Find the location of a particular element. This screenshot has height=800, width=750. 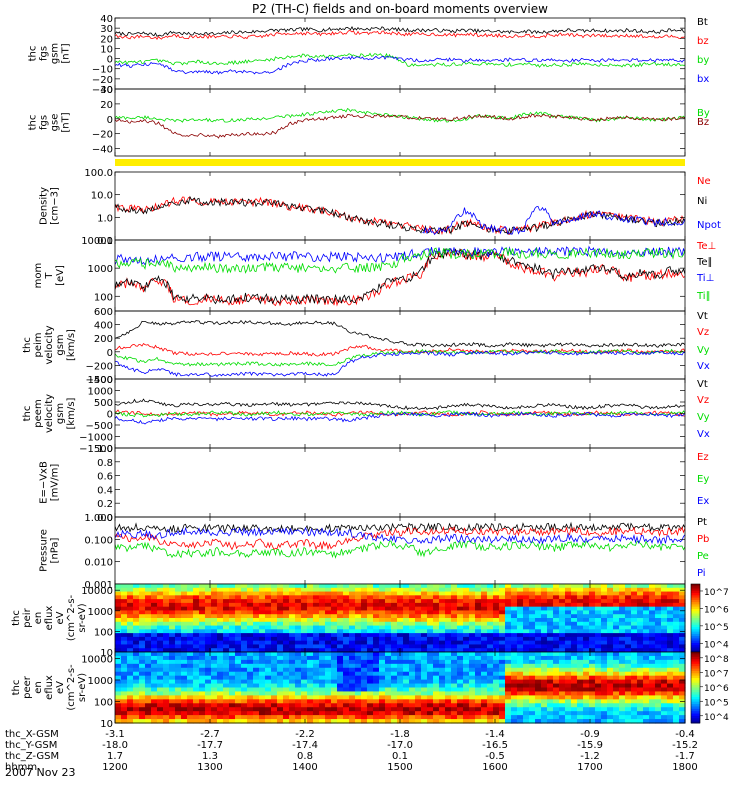

panel-density: Ne Ni Npot 100.0 10.0 1.0 0.1 Density [cm−3] is located at coordinates (380, 207).